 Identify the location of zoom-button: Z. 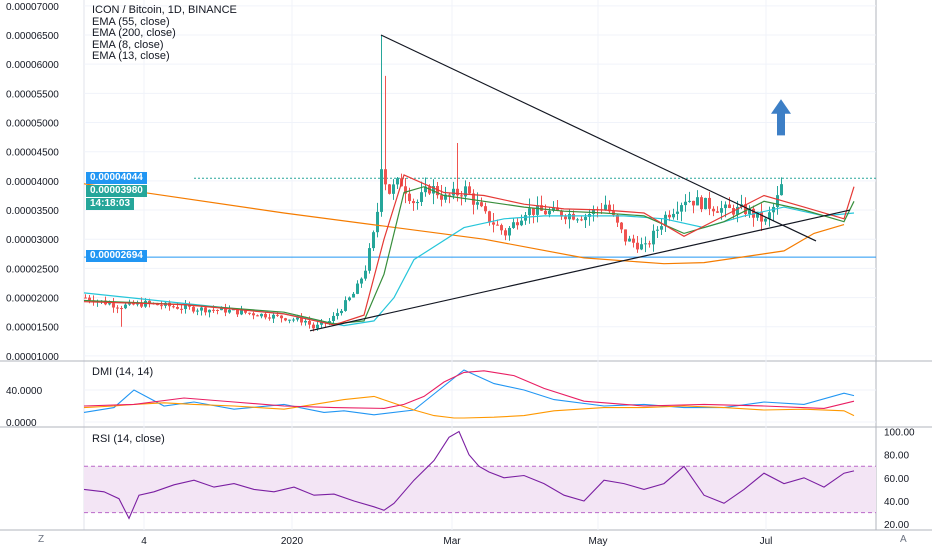
(41, 539).